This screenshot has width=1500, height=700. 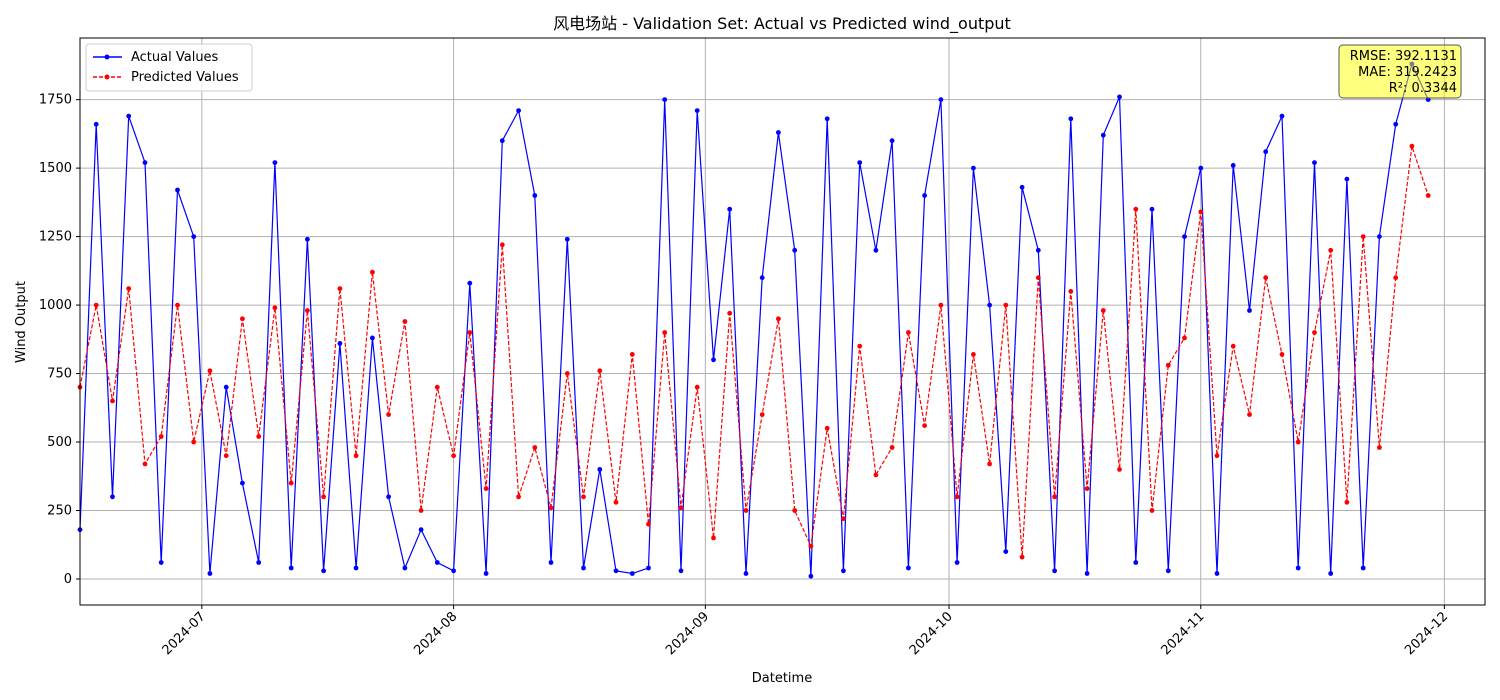 What do you see at coordinates (55, 237) in the screenshot?
I see `y-tick-label: 1250` at bounding box center [55, 237].